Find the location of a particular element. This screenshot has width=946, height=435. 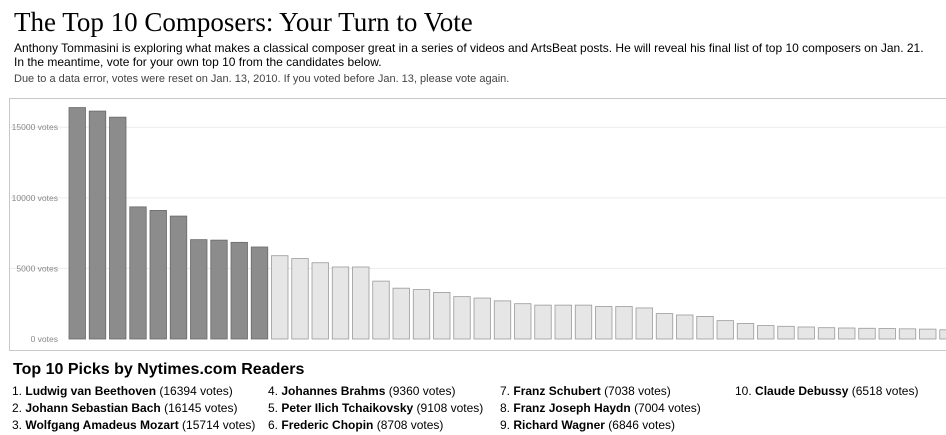

pick-item-4: 4. Johannes Brahms (9360 votes) is located at coordinates (362, 391).